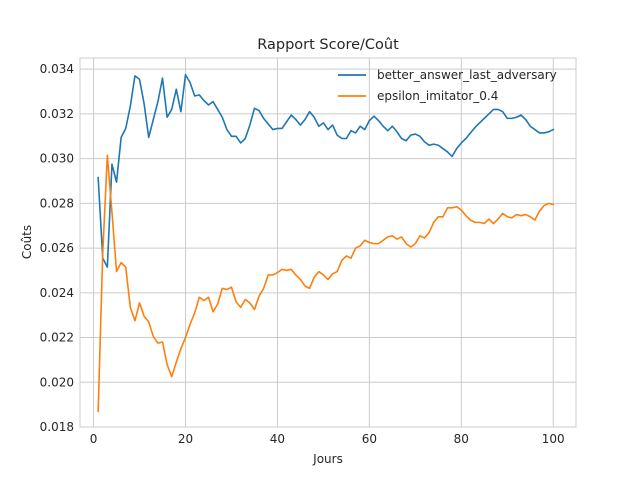 The height and width of the screenshot is (480, 640). Describe the element at coordinates (328, 45) in the screenshot. I see `chart-title: Rapport Score/Coût` at that location.